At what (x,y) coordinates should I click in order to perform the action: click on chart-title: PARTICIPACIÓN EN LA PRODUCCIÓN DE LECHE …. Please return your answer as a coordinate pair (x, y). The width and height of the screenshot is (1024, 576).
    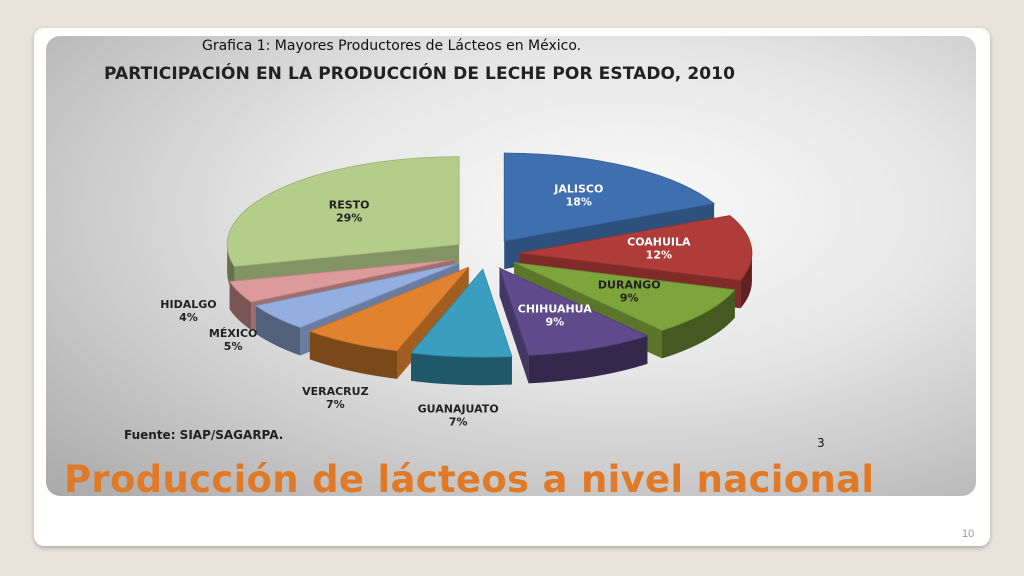
    Looking at the image, I should click on (420, 74).